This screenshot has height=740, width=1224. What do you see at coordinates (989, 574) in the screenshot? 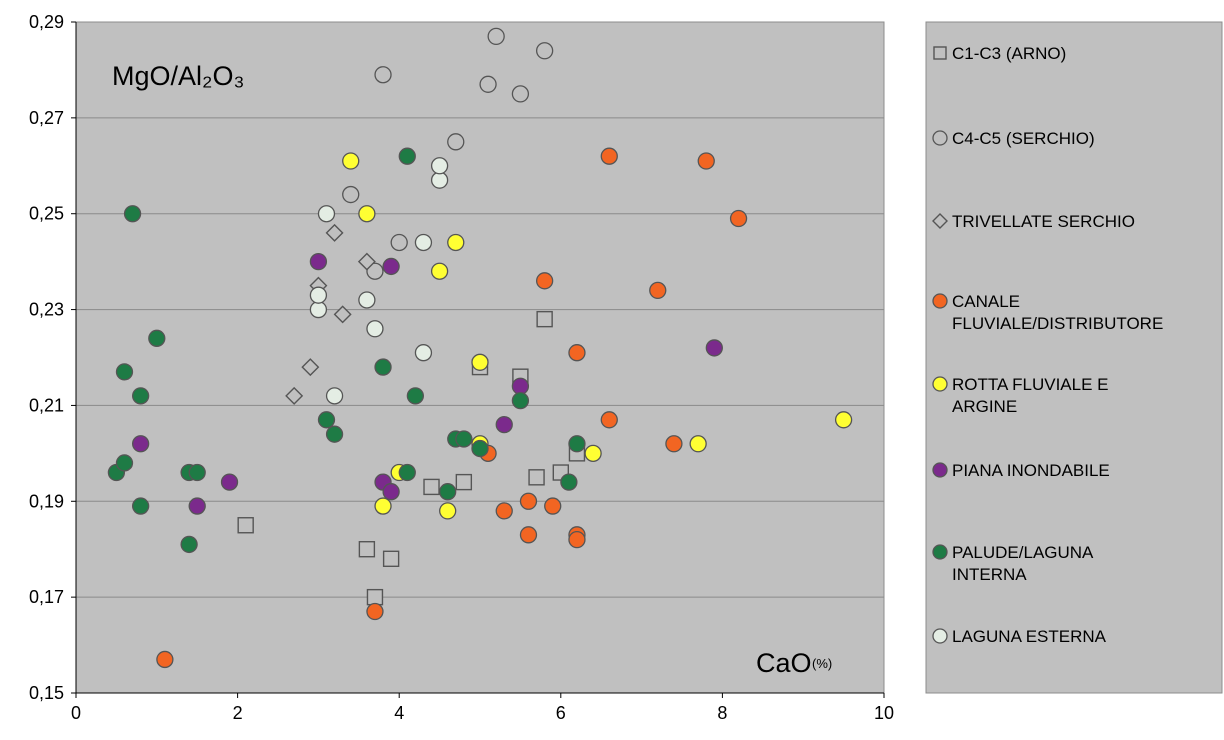
I see `legend-label: INTERNA` at bounding box center [989, 574].